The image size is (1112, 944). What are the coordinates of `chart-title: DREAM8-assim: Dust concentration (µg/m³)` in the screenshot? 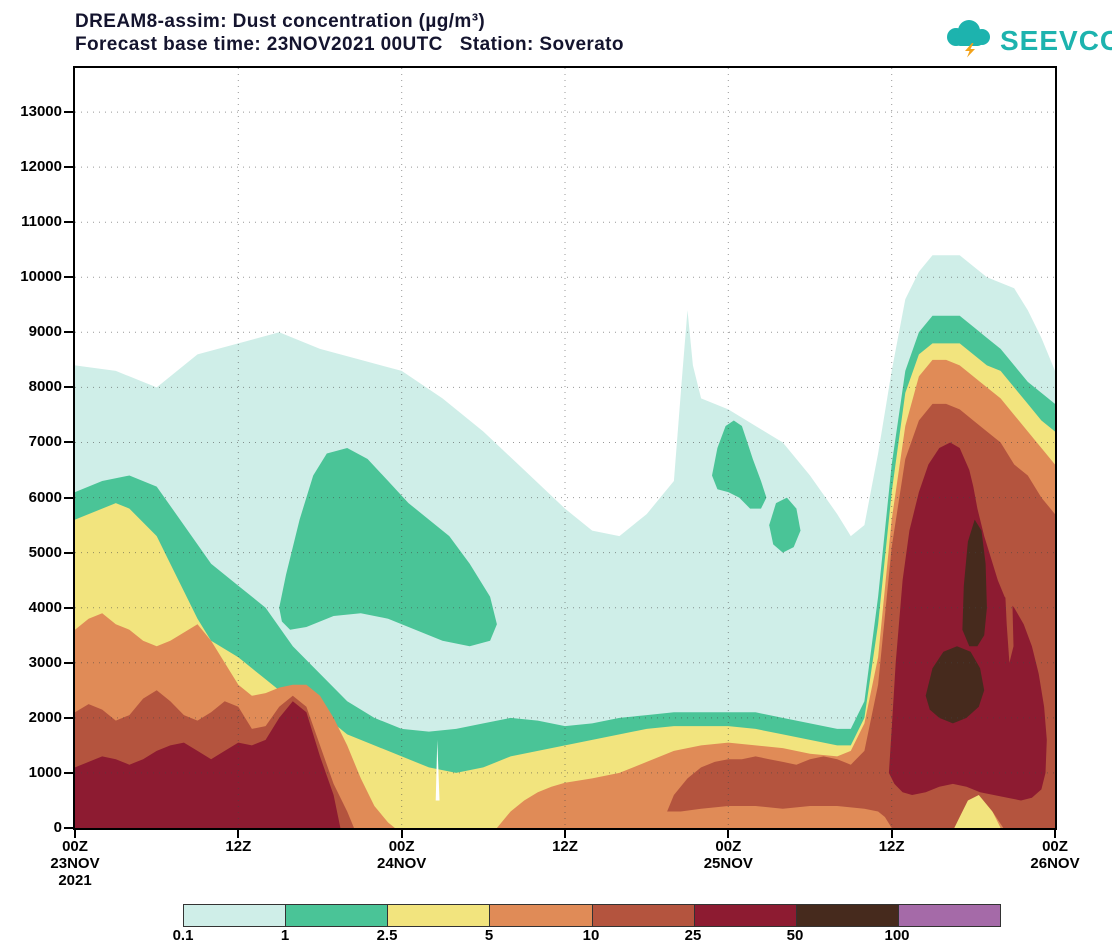 It's located at (280, 21).